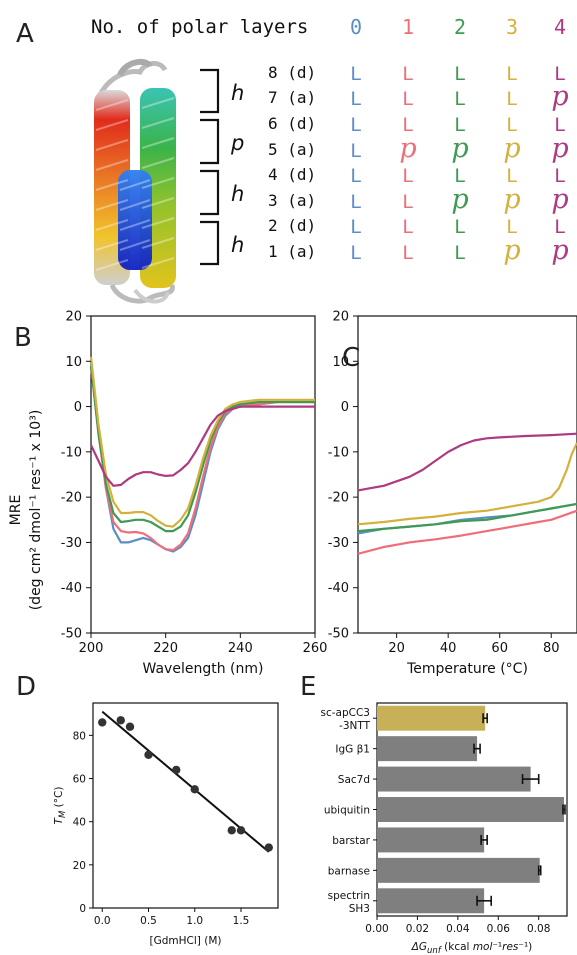 This screenshot has height=955, width=577. What do you see at coordinates (148, 921) in the screenshot?
I see `x-tick-label: 0.5` at bounding box center [148, 921].